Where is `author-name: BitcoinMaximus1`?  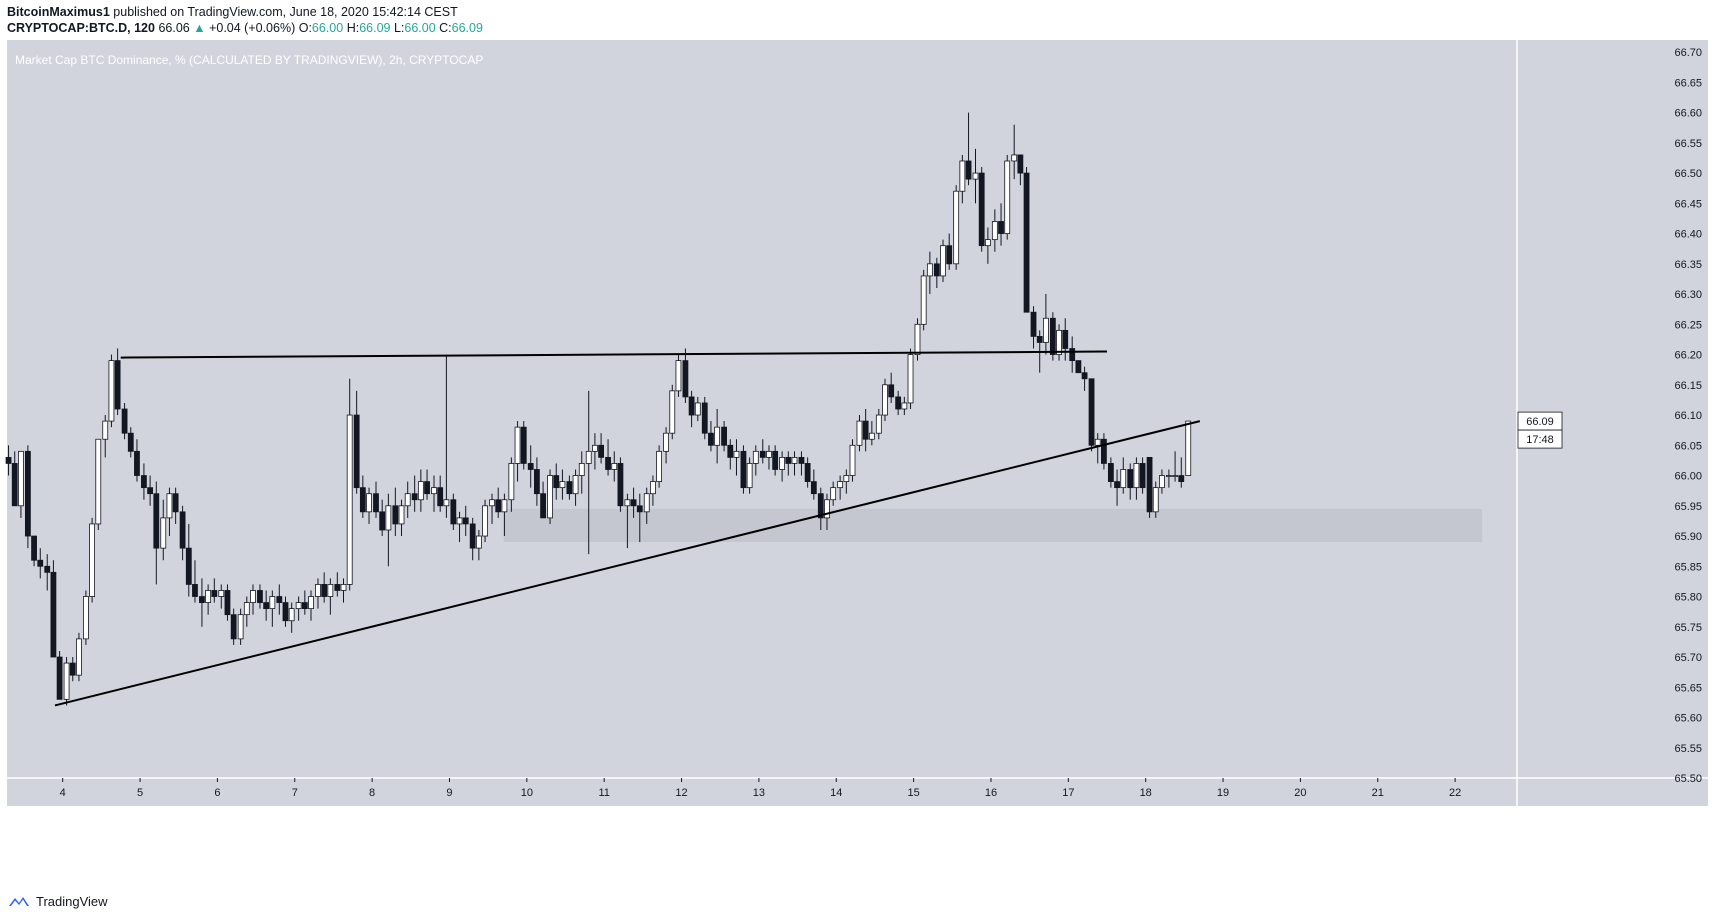
author-name: BitcoinMaximus1 is located at coordinates (58, 12).